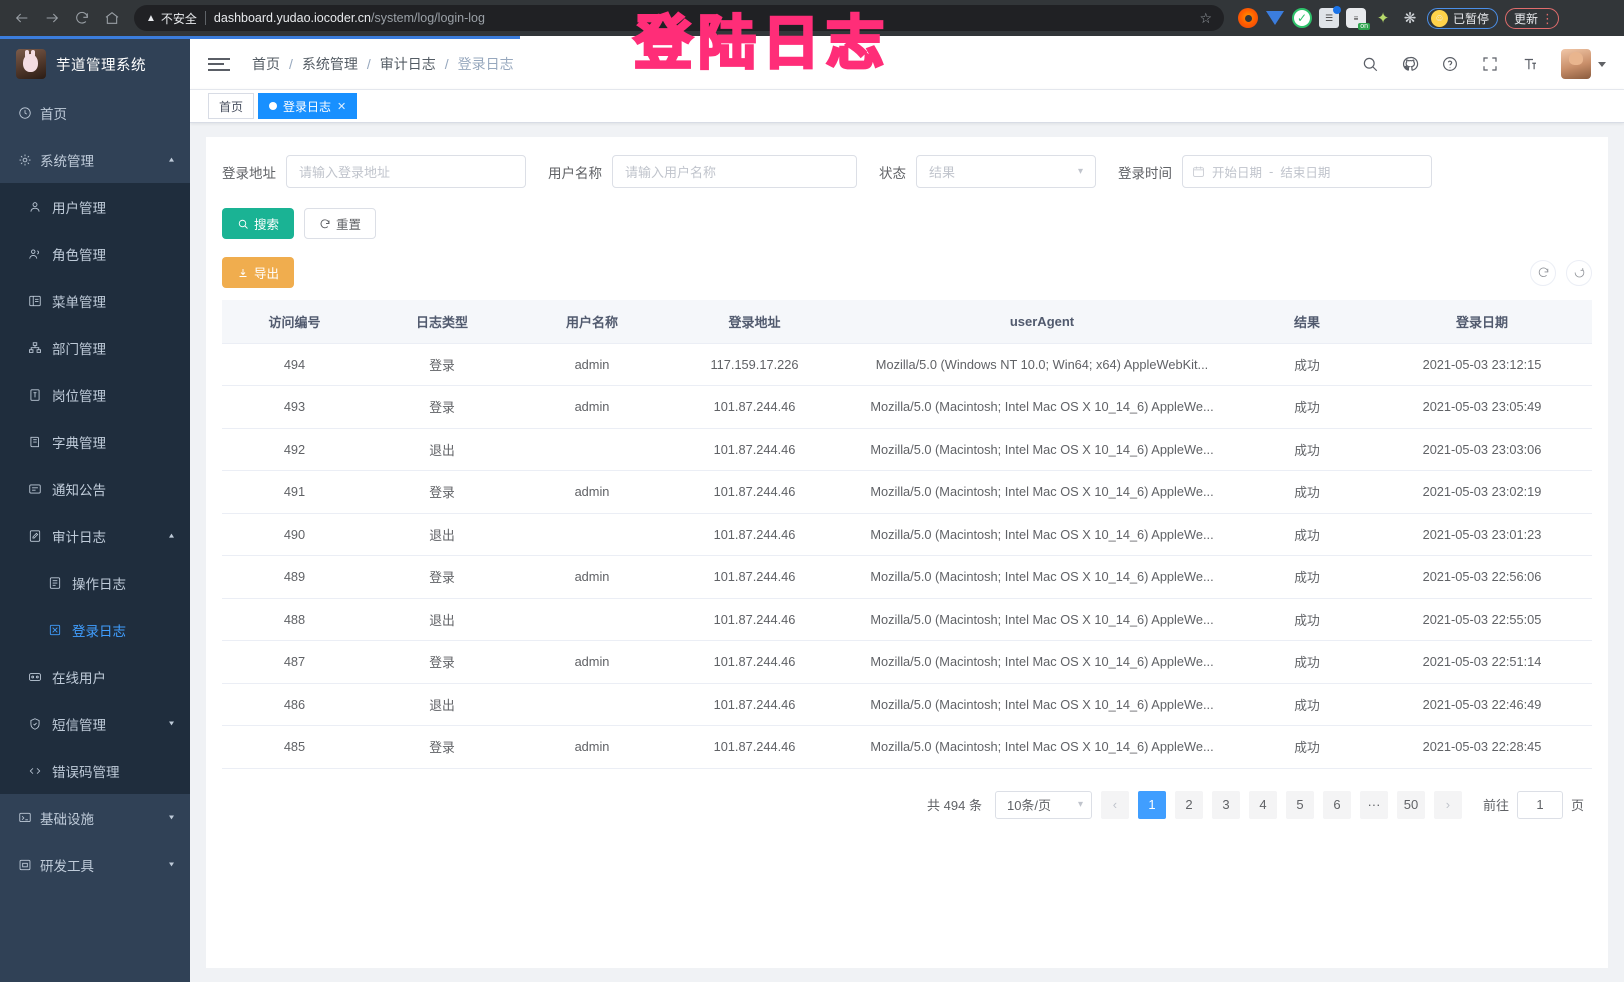 Image resolution: width=1624 pixels, height=982 pixels. I want to click on cell-ip: 101.87.244.46, so click(754, 662).